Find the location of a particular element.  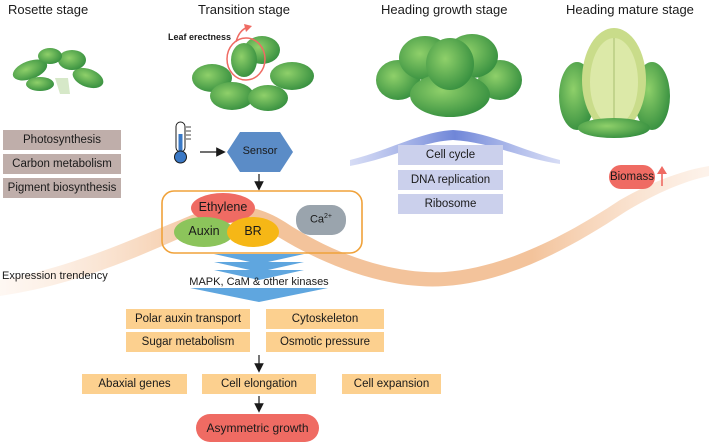

process-sugar-metabolism: Sugar metabolism is located at coordinates (188, 342).